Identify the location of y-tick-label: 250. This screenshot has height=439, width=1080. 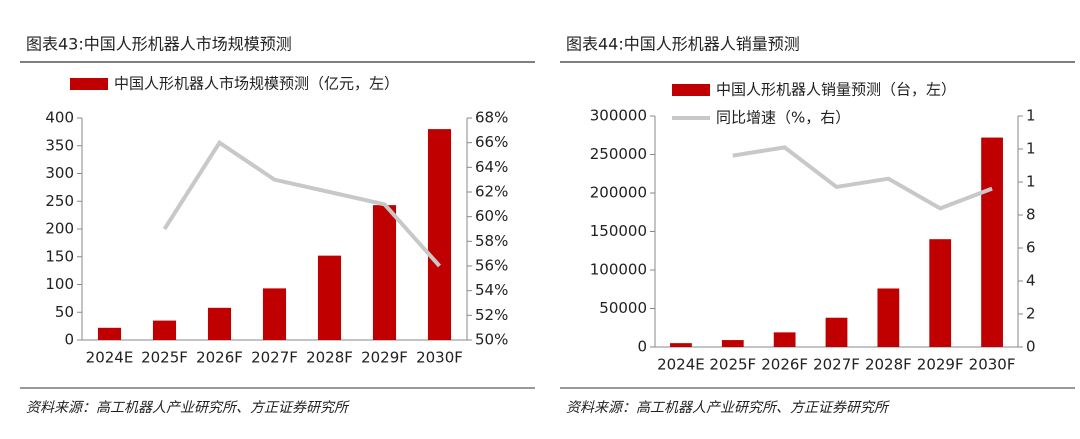
(59, 201).